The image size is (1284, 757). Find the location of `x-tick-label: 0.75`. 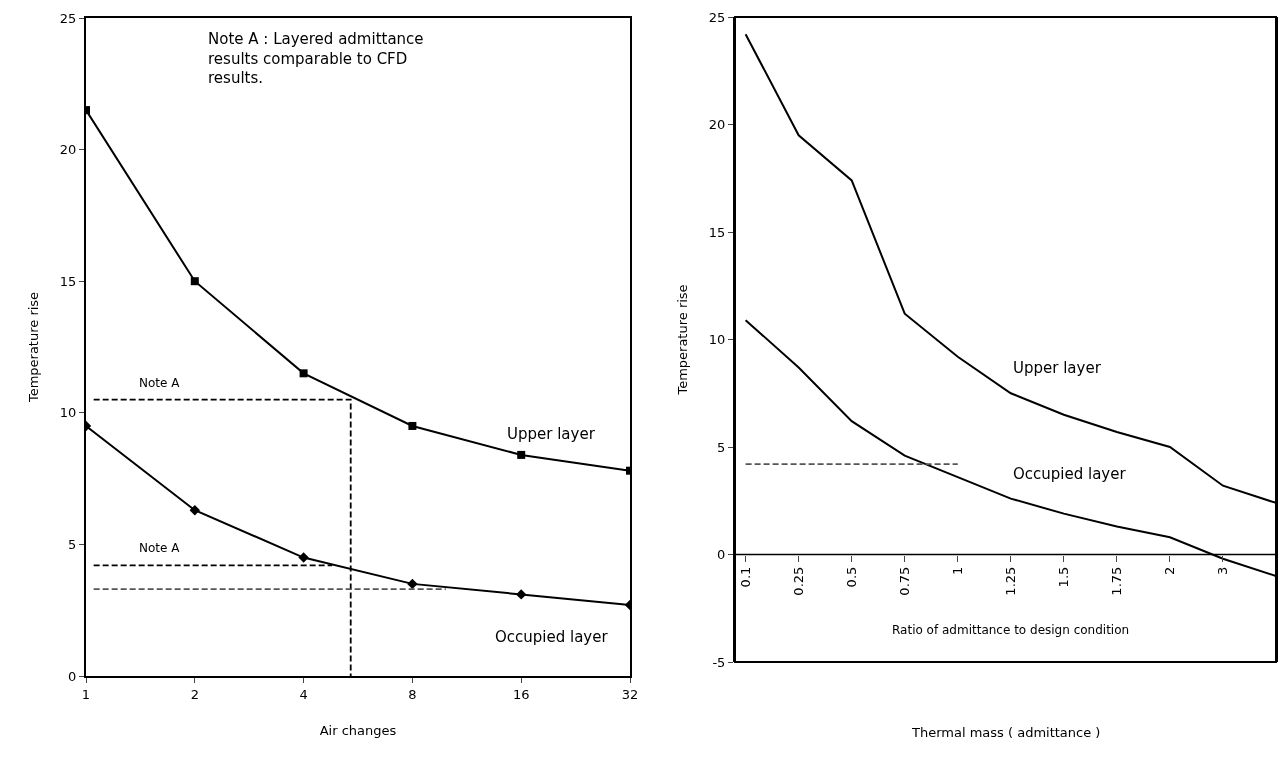

x-tick-label: 0.75 is located at coordinates (904, 581).